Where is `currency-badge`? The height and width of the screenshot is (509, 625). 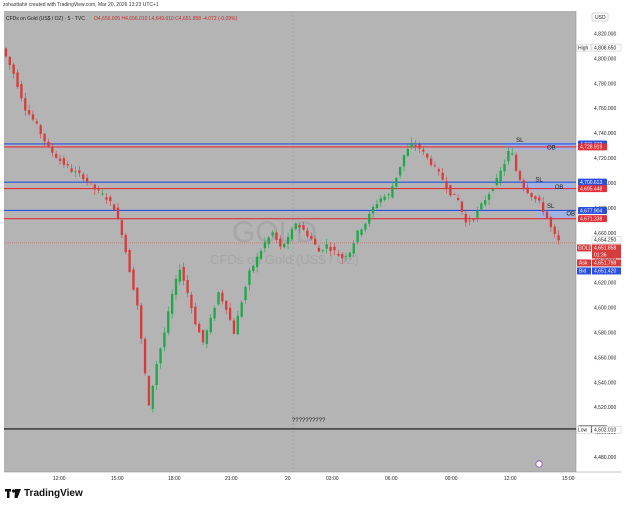 currency-badge is located at coordinates (600, 17).